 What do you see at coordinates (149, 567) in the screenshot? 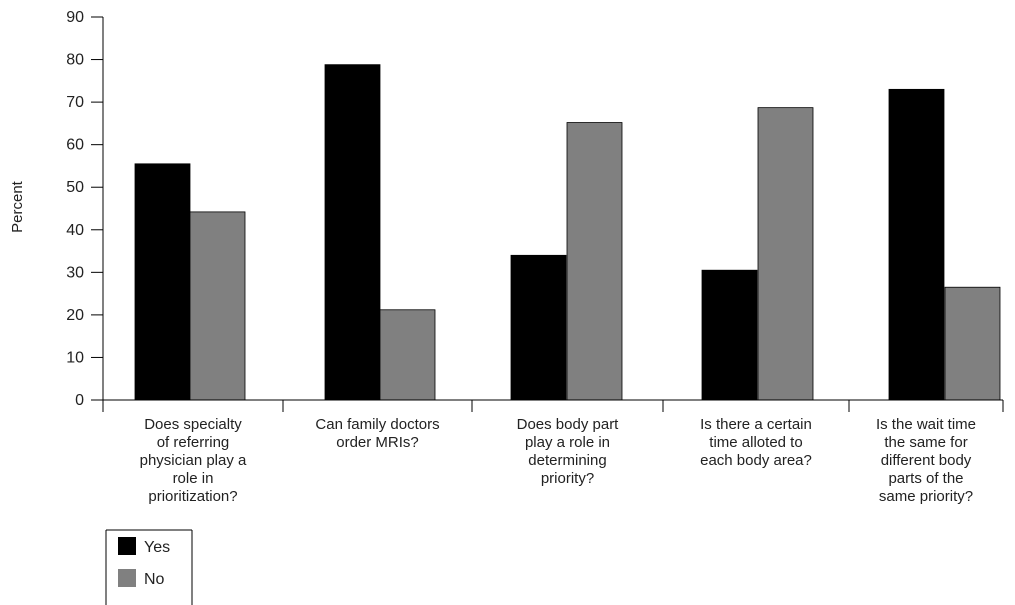
I see `legend: Yes No` at bounding box center [149, 567].